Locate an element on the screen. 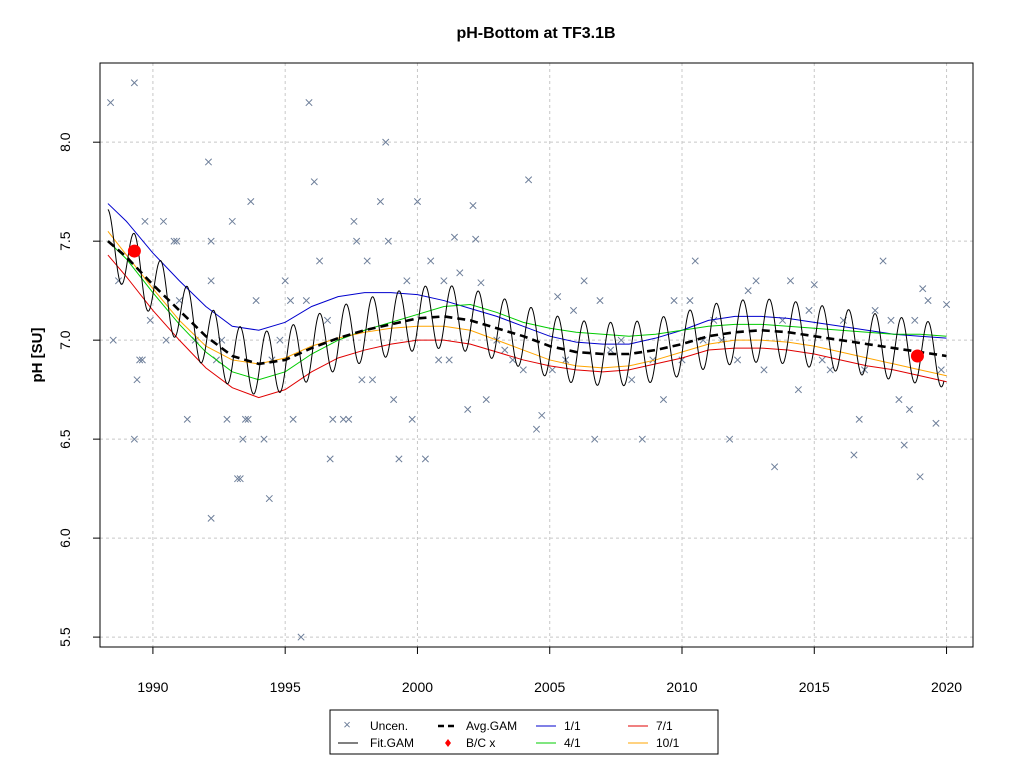 This screenshot has width=1024, height=768. legend-1-1-label: 1/1 is located at coordinates (572, 726).